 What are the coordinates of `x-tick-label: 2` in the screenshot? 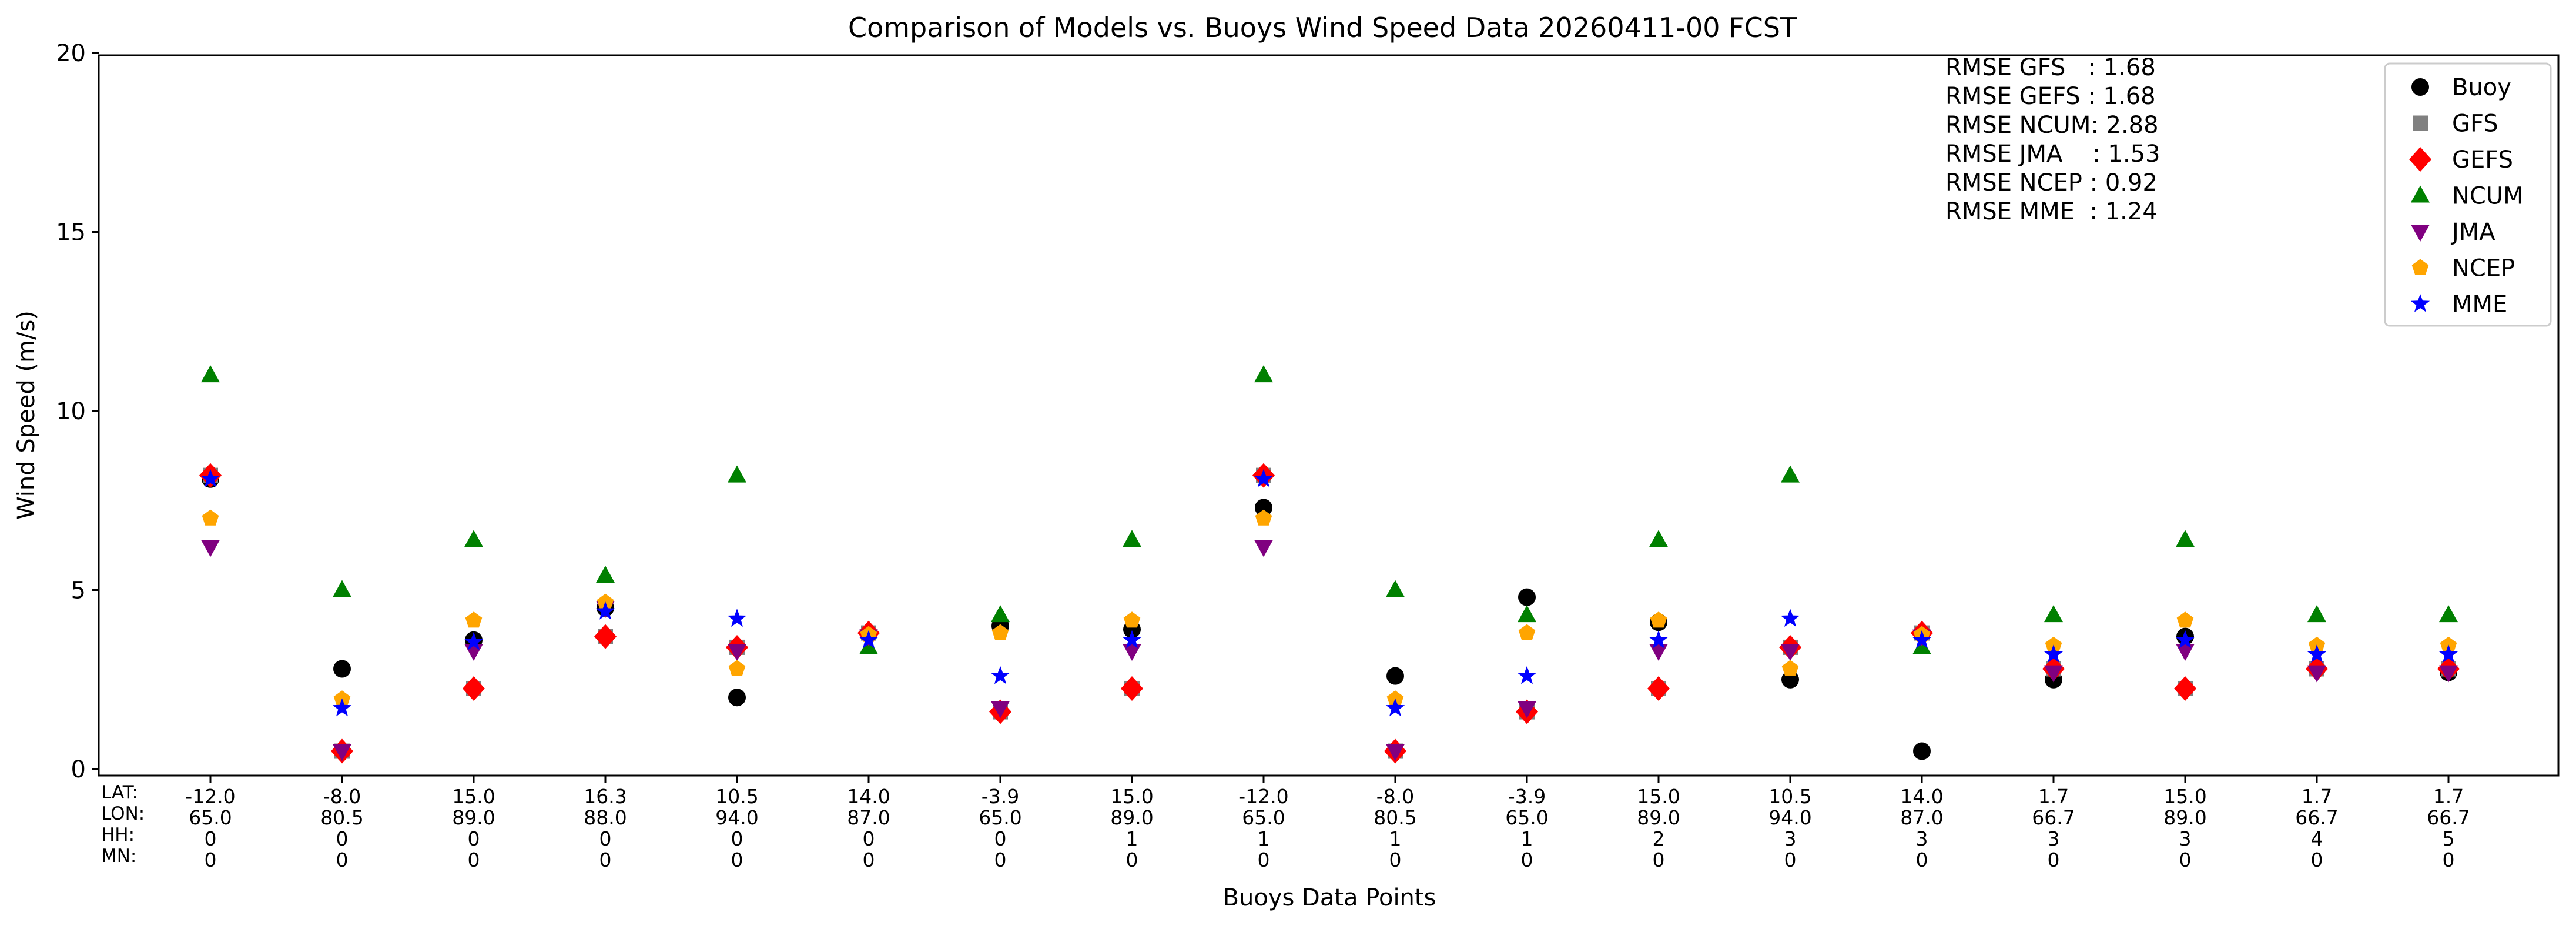 It's located at (1659, 838).